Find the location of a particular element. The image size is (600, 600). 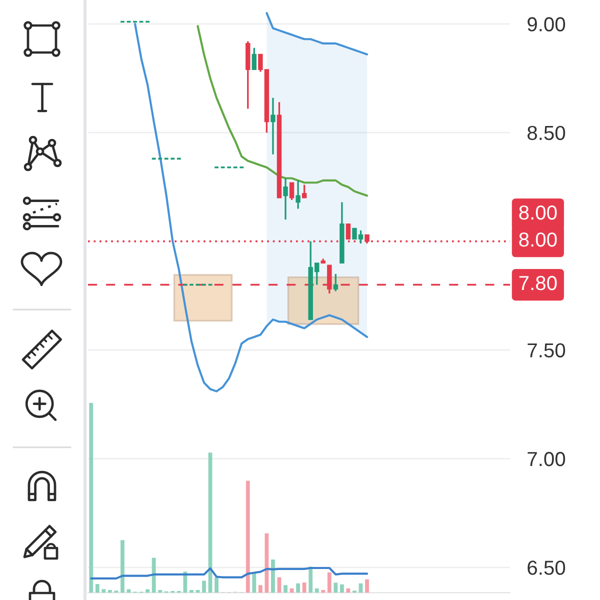

y-tick-label: 9.00 is located at coordinates (547, 24).